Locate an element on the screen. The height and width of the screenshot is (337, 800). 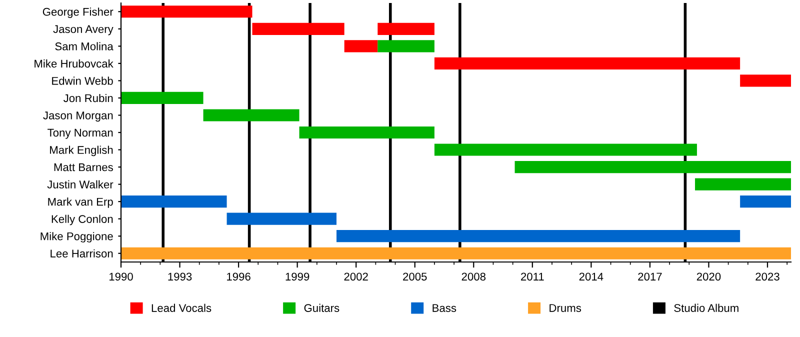
y-tick-label: Mark English is located at coordinates (81, 151).